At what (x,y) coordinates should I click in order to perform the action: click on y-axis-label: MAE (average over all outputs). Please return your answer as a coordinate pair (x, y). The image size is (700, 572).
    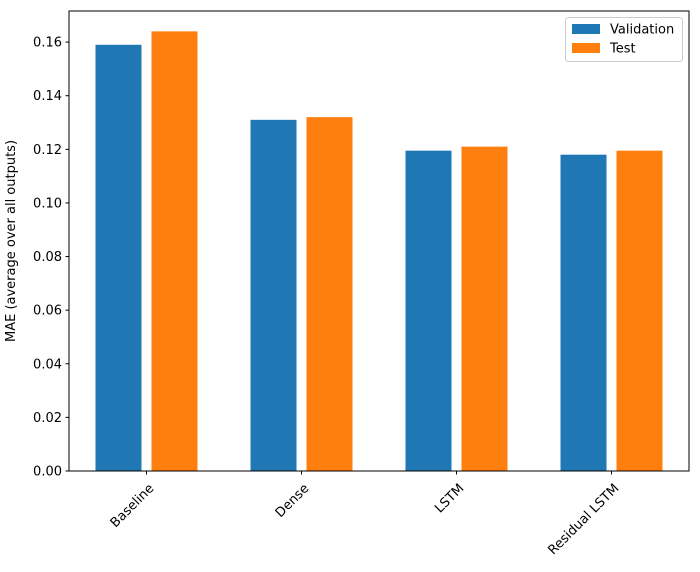
    Looking at the image, I should click on (11, 241).